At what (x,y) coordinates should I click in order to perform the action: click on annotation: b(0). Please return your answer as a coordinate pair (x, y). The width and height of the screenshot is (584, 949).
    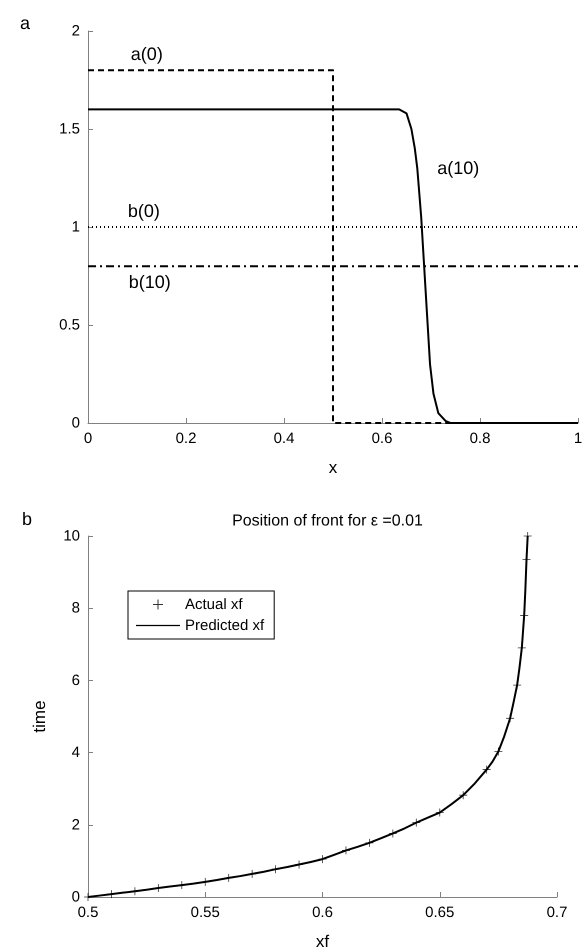
    Looking at the image, I should click on (144, 211).